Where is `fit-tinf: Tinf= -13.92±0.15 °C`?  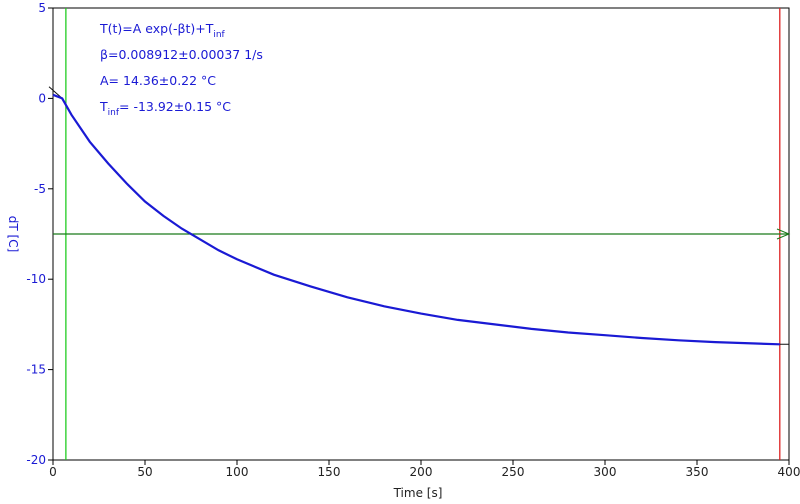 fit-tinf: Tinf= -13.92±0.15 °C is located at coordinates (165, 108).